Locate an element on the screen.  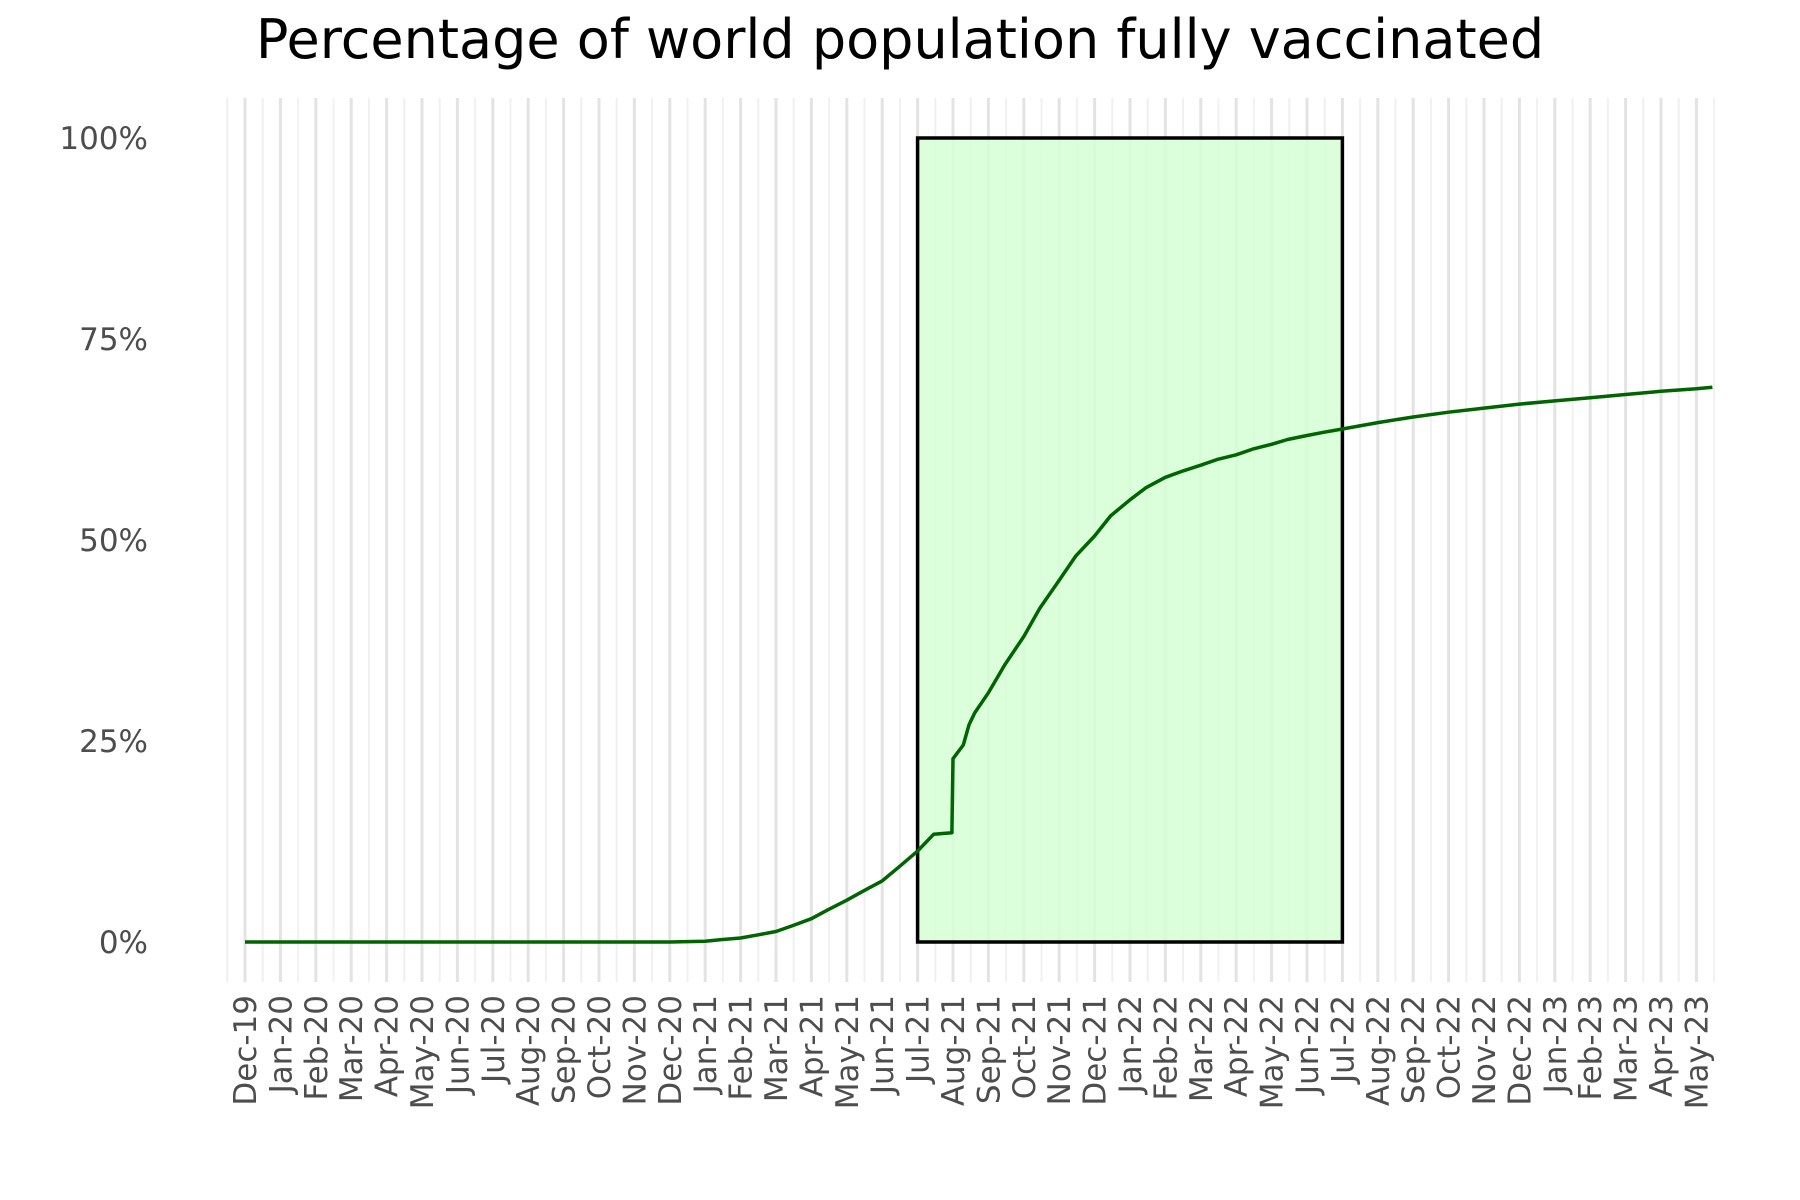
x-tick-label: Mar-21 is located at coordinates (777, 1048).